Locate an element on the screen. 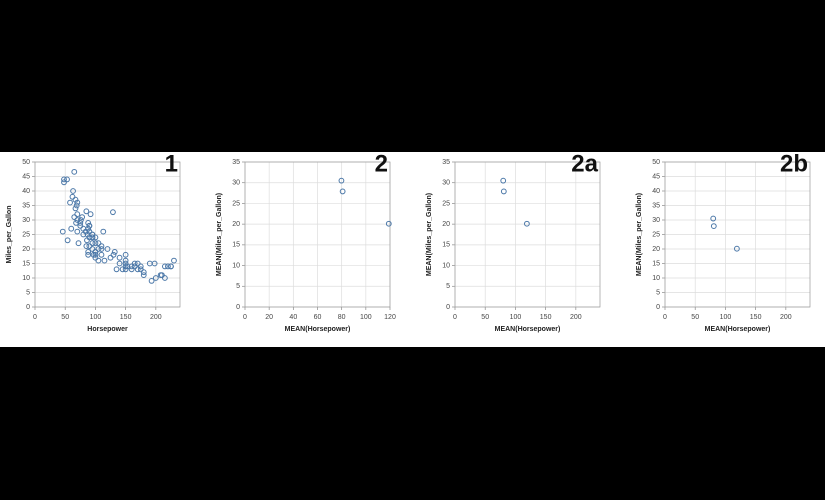  y-axis-title: Miles_per_Gallon is located at coordinates (9, 235).